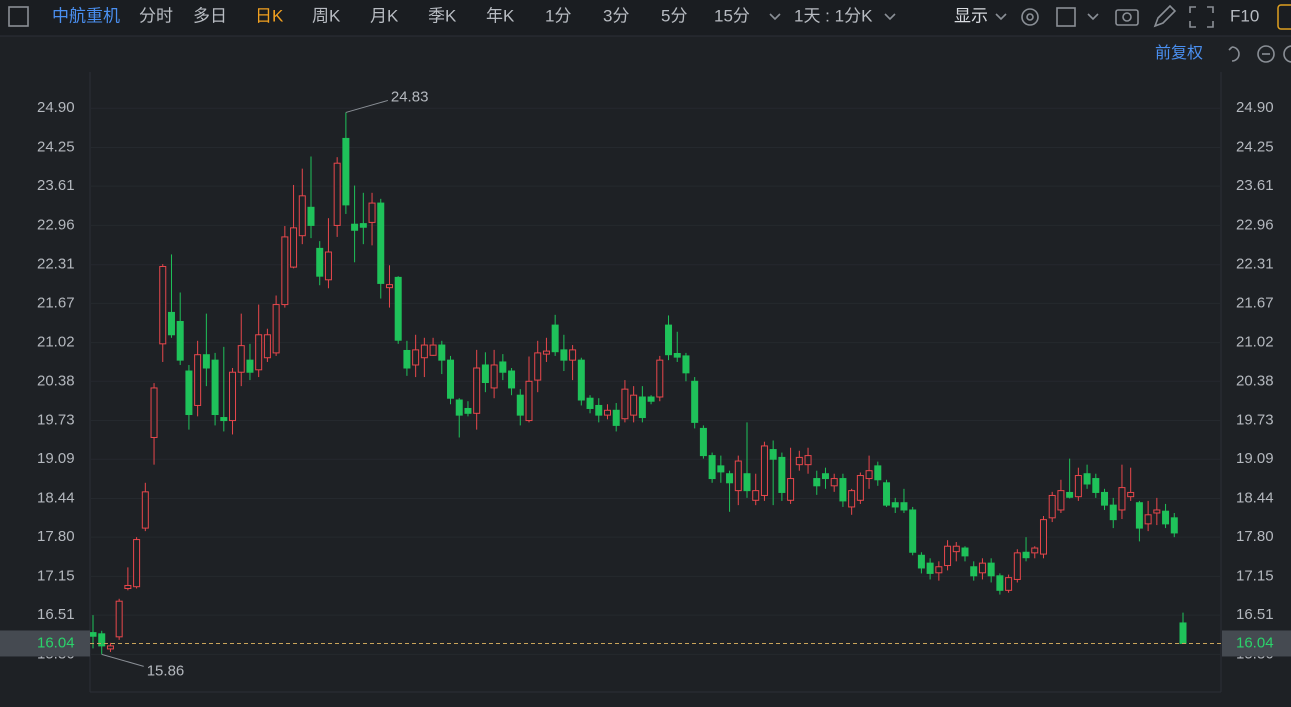 This screenshot has width=1291, height=707. Describe the element at coordinates (86, 15) in the screenshot. I see `stock-name: 中航重机` at that location.